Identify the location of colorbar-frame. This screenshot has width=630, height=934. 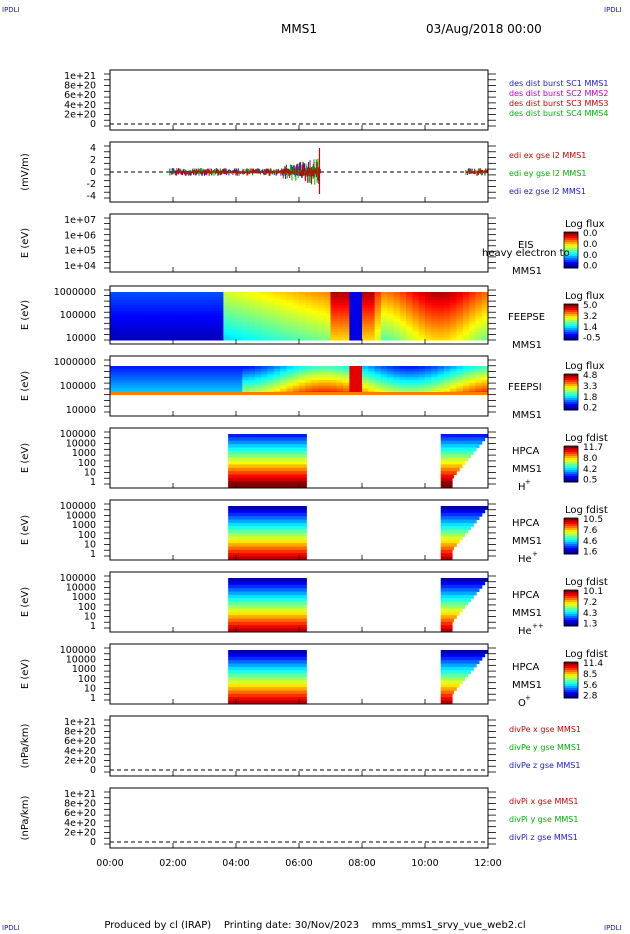
(571, 680).